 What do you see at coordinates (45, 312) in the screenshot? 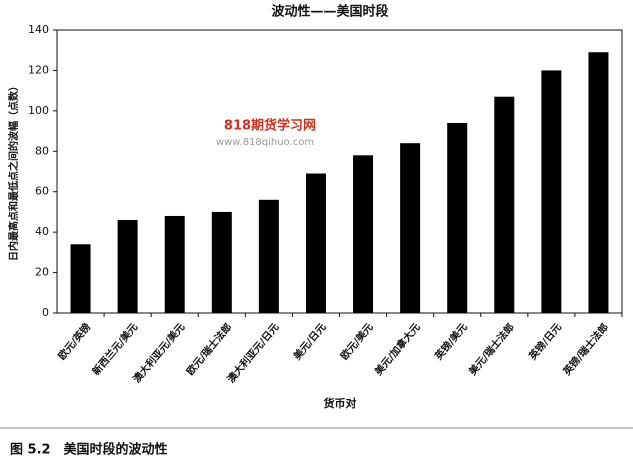
I see `y-tick-label: 0` at bounding box center [45, 312].